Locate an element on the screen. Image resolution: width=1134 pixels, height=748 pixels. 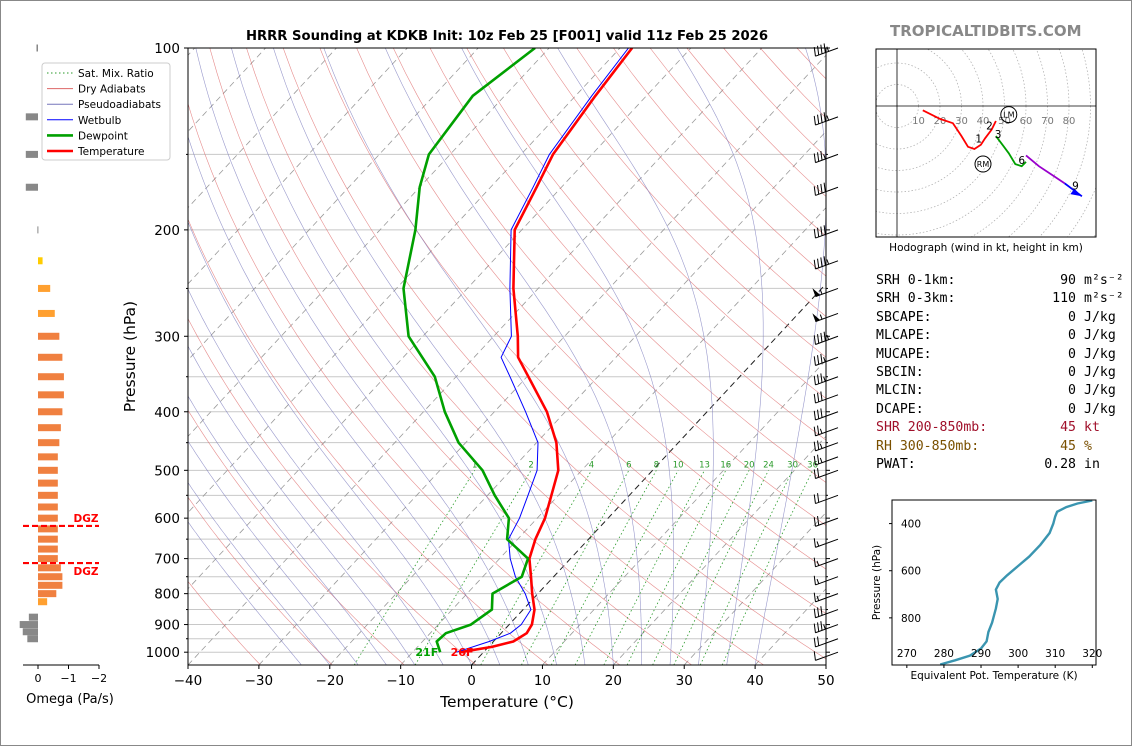
y-tick-label: 300 is located at coordinates (167, 337).